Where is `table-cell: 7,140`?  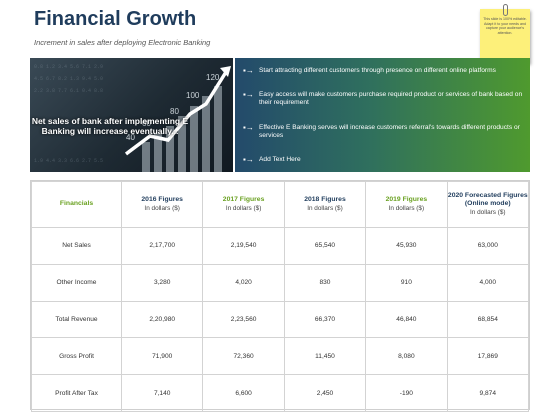
table-cell: 7,140 is located at coordinates (162, 393).